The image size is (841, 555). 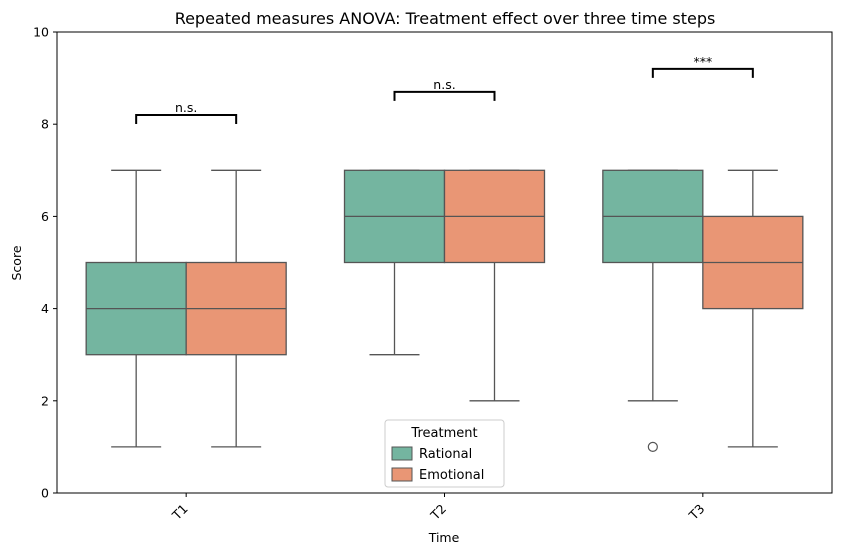 I want to click on legend-label: Emotional, so click(x=451, y=475).